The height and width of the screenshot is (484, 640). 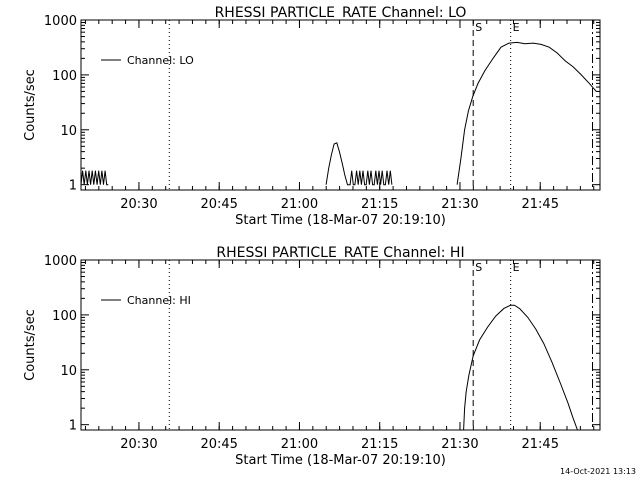 I want to click on chart-title: RHESSI PARTICLE_RATE Channel: LO, so click(x=341, y=13).